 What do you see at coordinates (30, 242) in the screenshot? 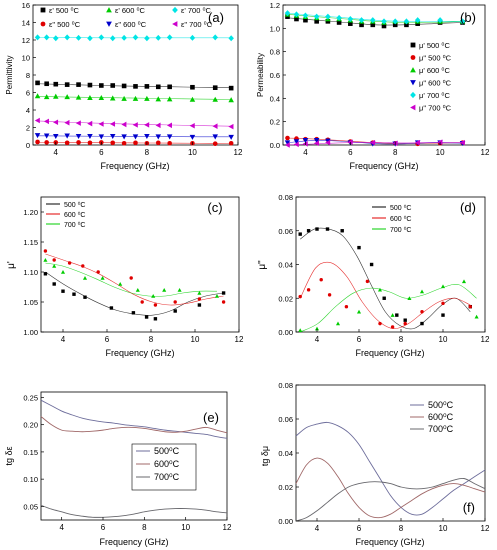
I see `panel-c-ytick-label-3: 1.15` at bounding box center [30, 242].